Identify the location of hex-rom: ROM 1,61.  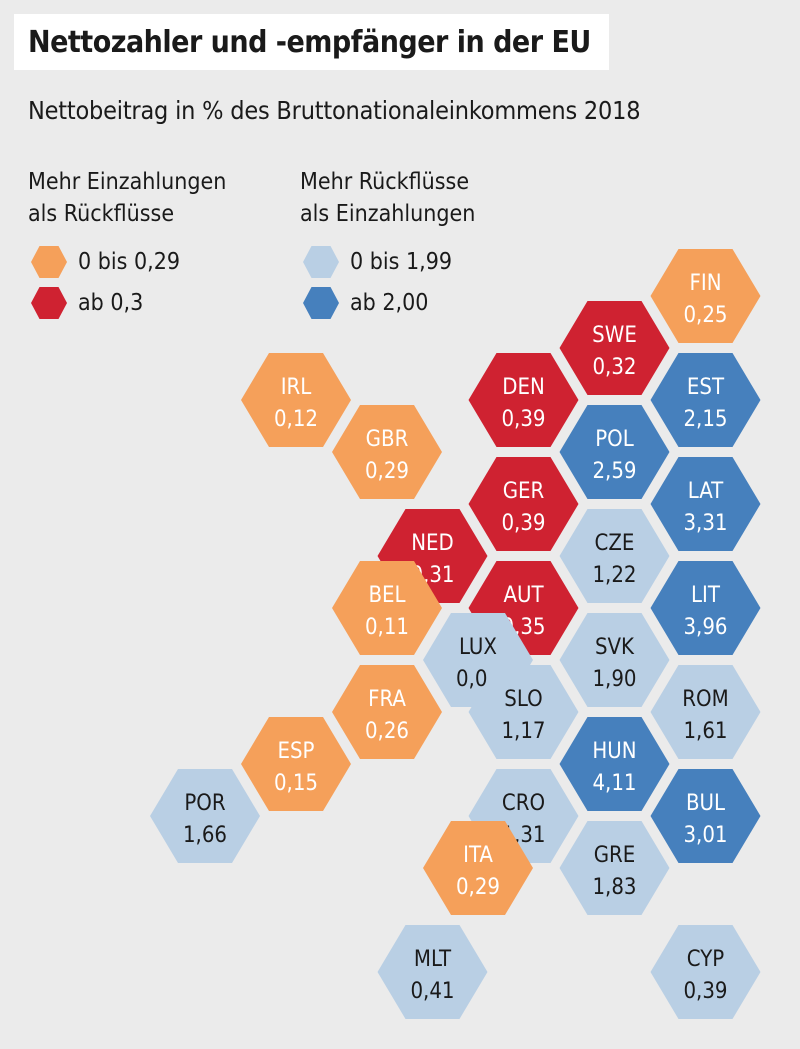
(705, 712).